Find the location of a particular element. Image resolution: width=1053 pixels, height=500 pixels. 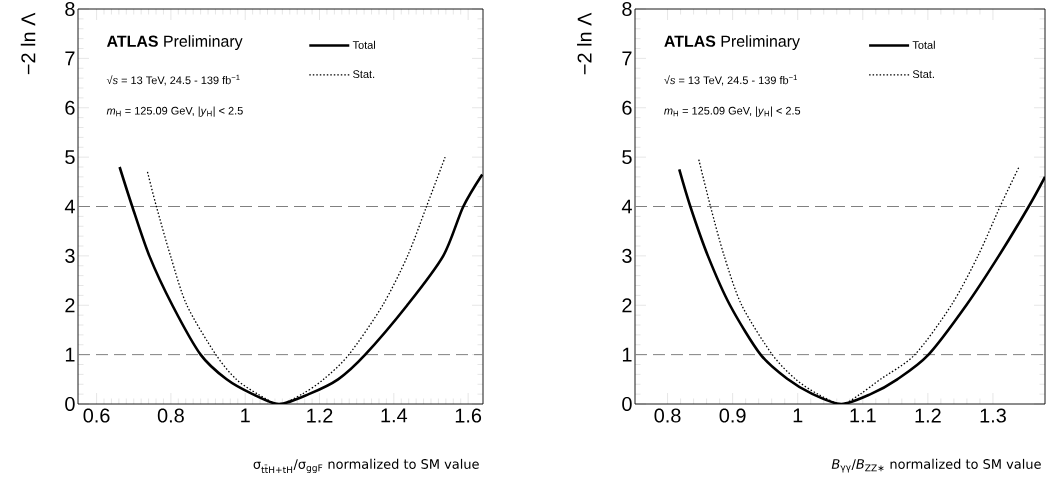

x-tick-label: 0.9 is located at coordinates (732, 415).